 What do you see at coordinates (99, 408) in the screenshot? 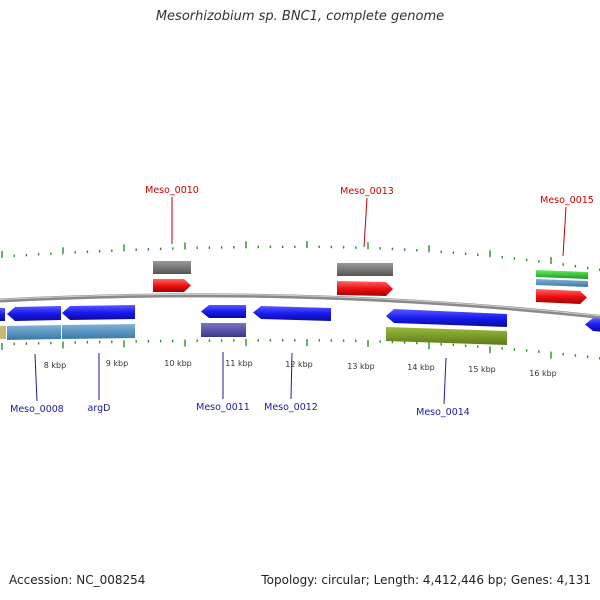
I see `gene-label-argd: argD` at bounding box center [99, 408].